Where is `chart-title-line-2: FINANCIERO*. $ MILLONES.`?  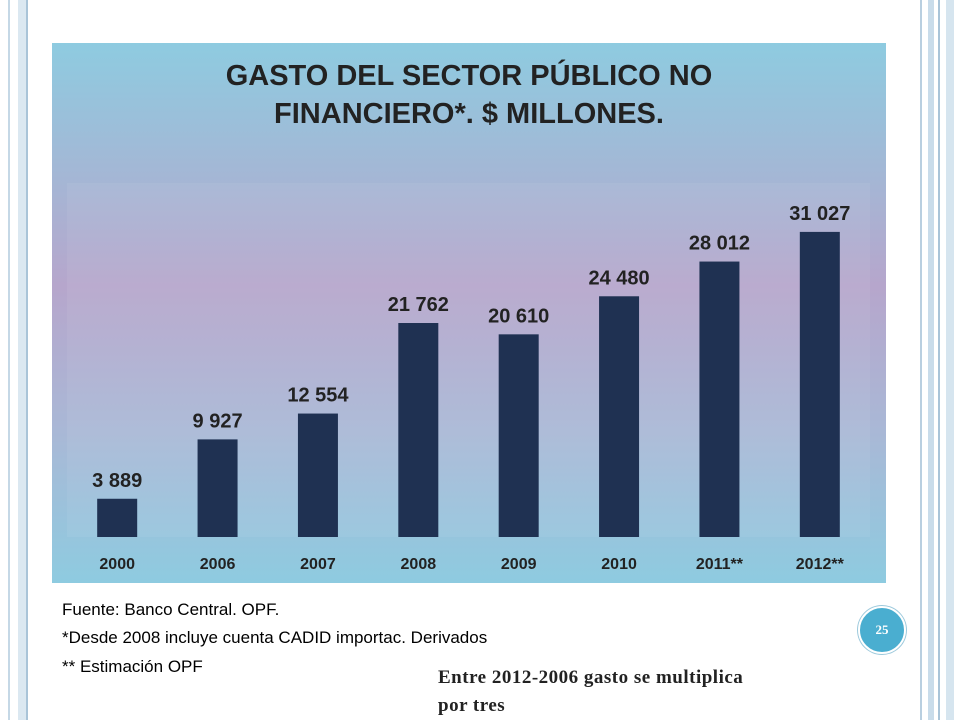 chart-title-line-2: FINANCIERO*. $ MILLONES. is located at coordinates (469, 114).